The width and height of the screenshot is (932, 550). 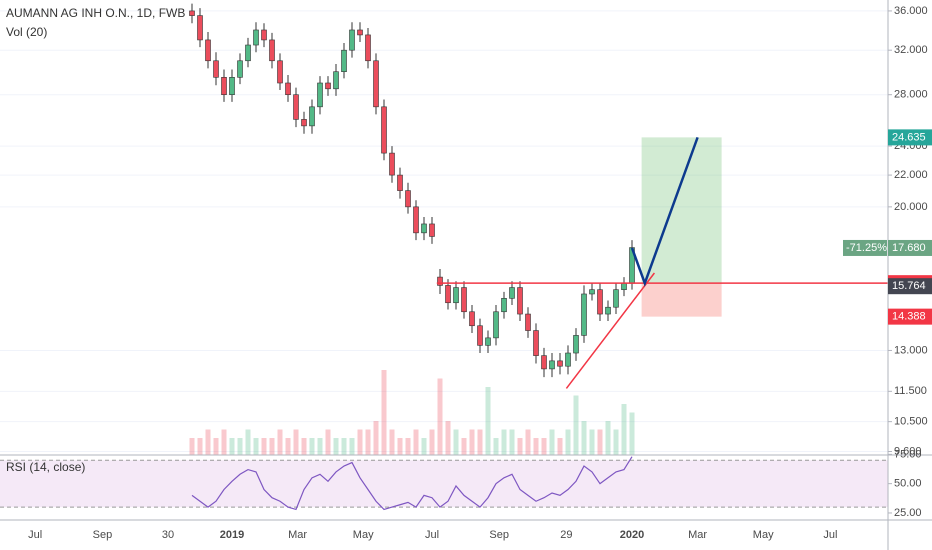 I want to click on x-tick-label: Mar, so click(x=297, y=535).